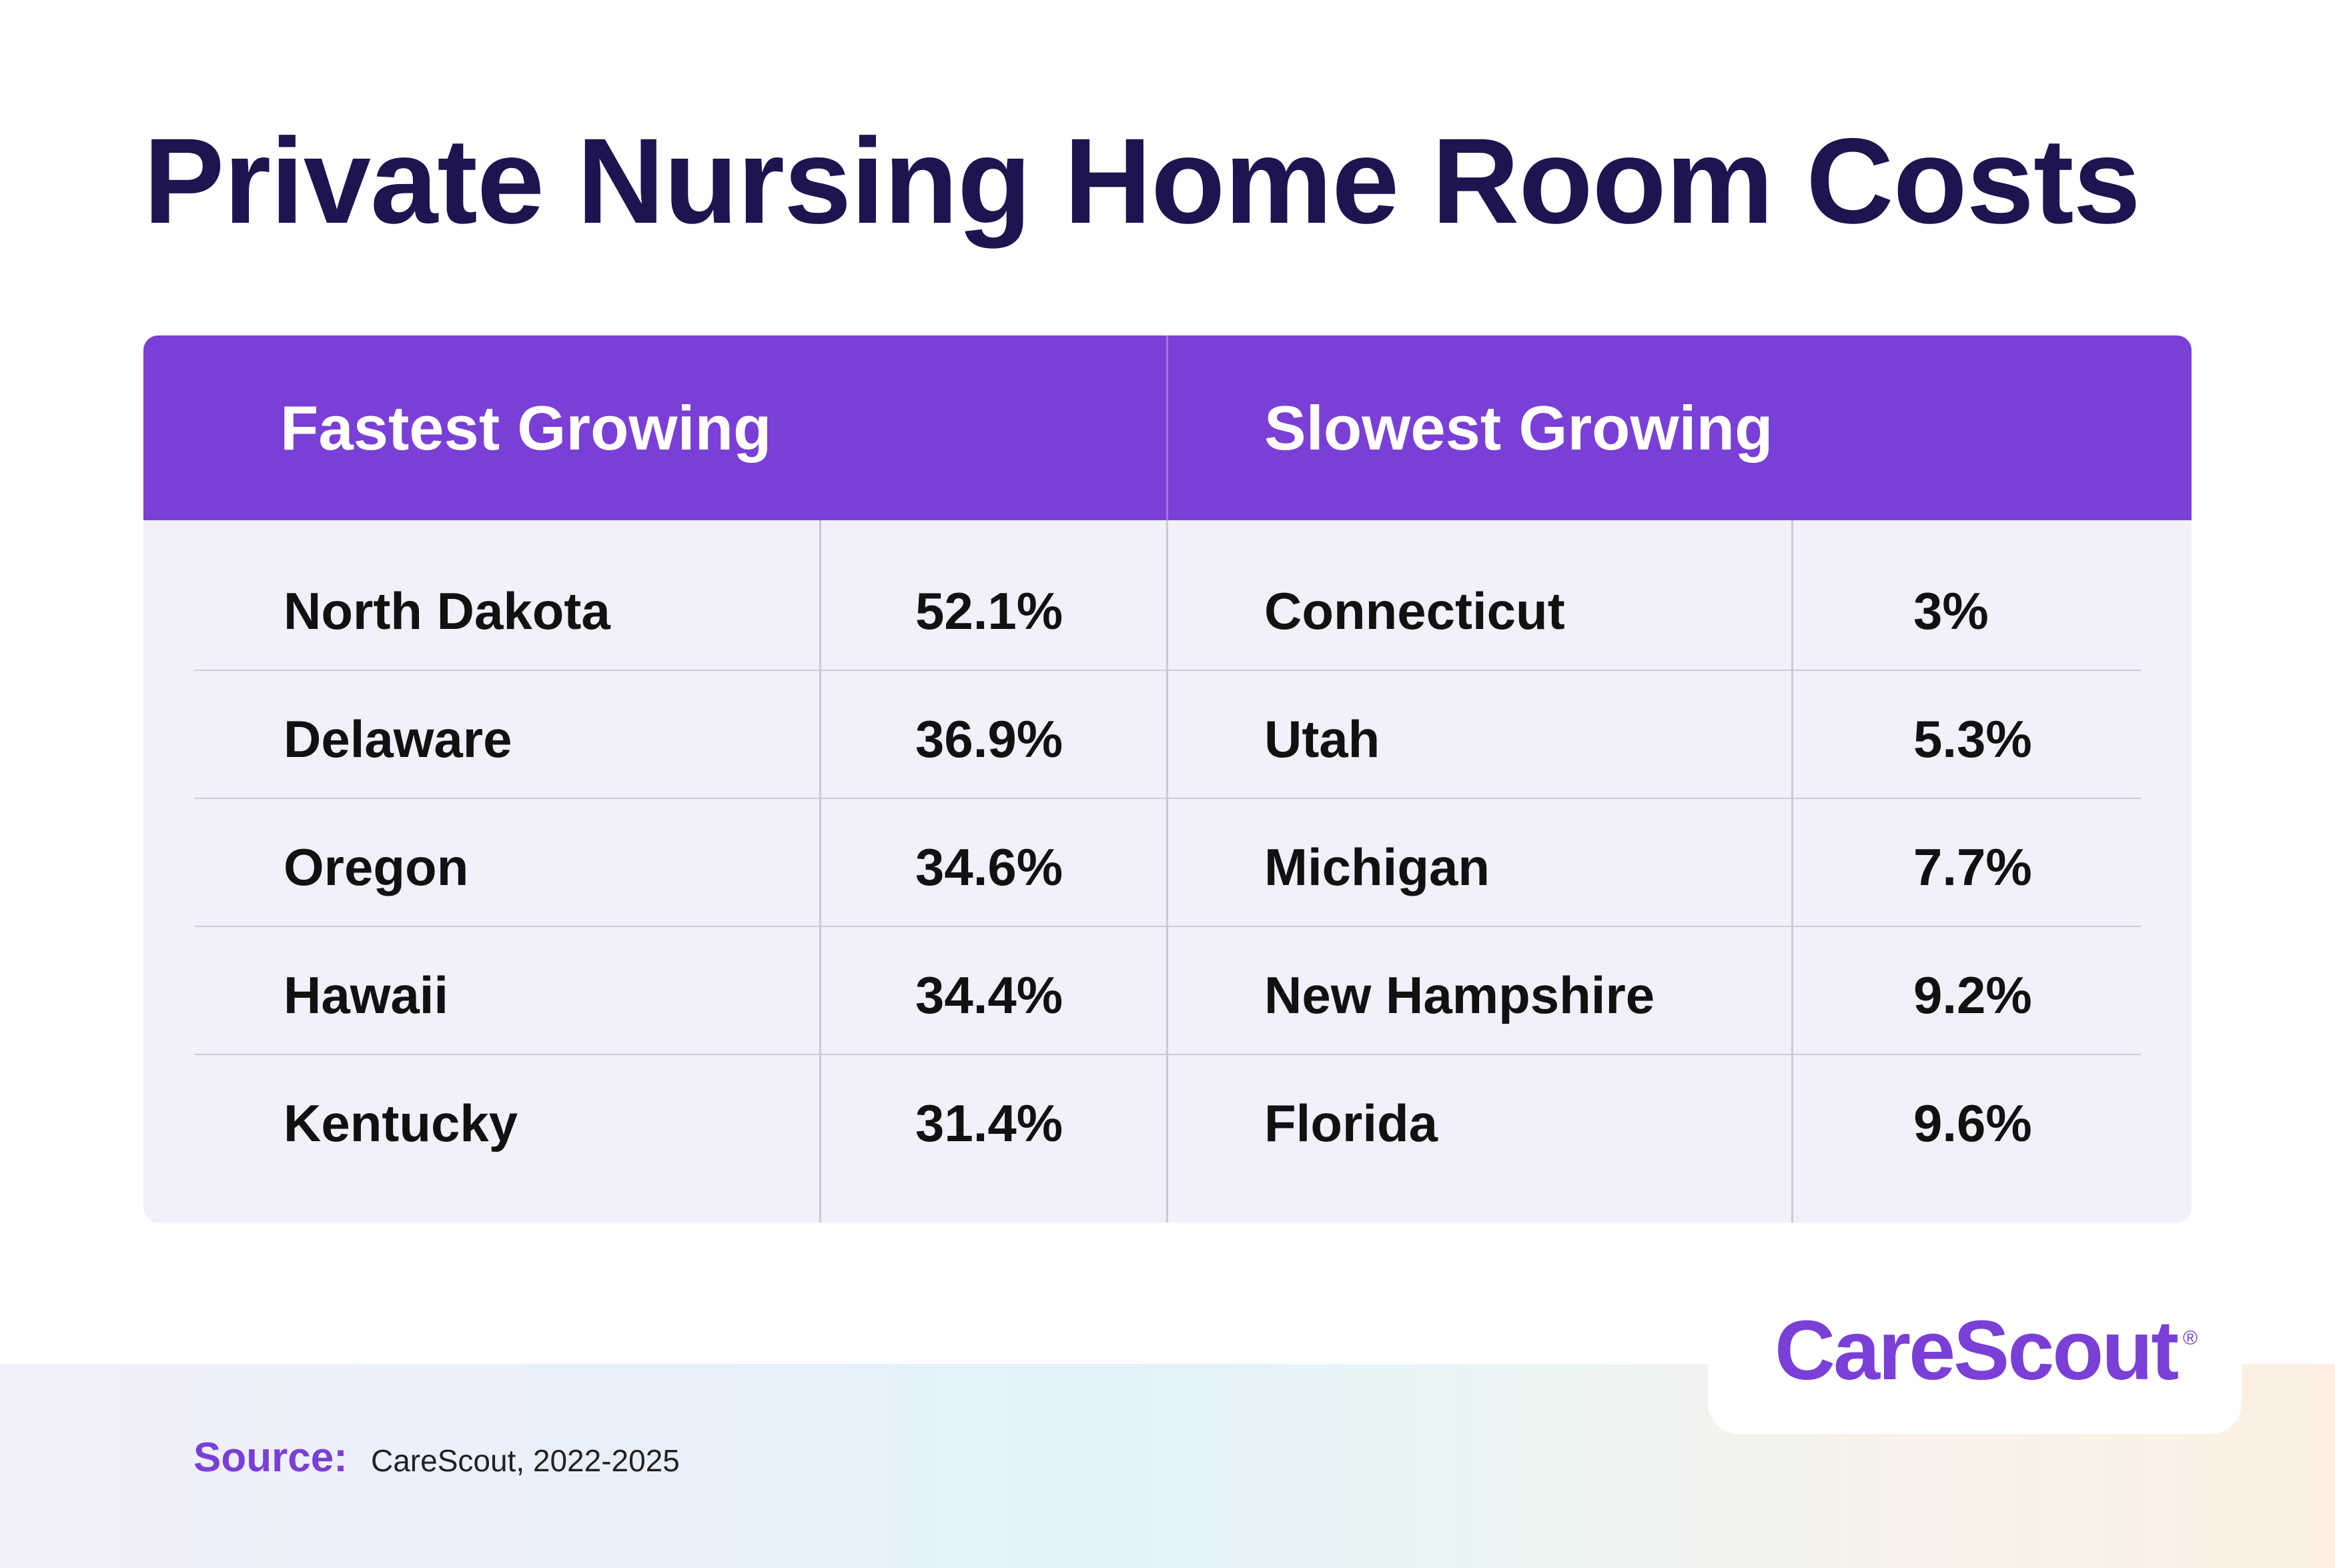 The height and width of the screenshot is (1568, 2335). What do you see at coordinates (1459, 995) in the screenshot?
I see `slowest-state-4: New Hampshire` at bounding box center [1459, 995].